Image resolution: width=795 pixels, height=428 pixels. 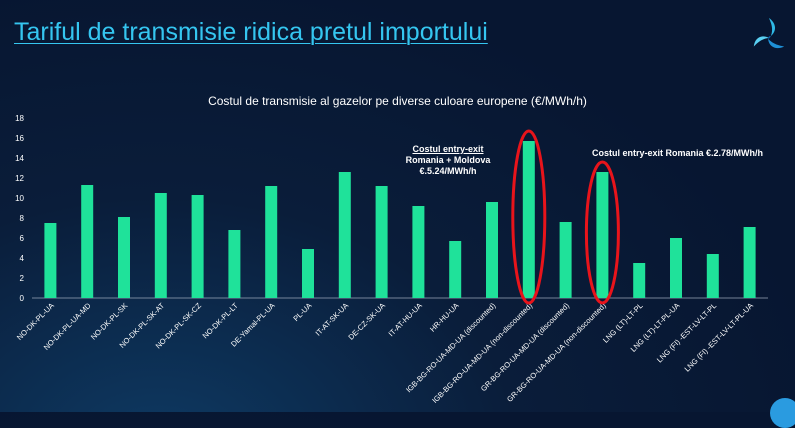 What do you see at coordinates (22, 298) in the screenshot?
I see `y-tick-label: 0` at bounding box center [22, 298].